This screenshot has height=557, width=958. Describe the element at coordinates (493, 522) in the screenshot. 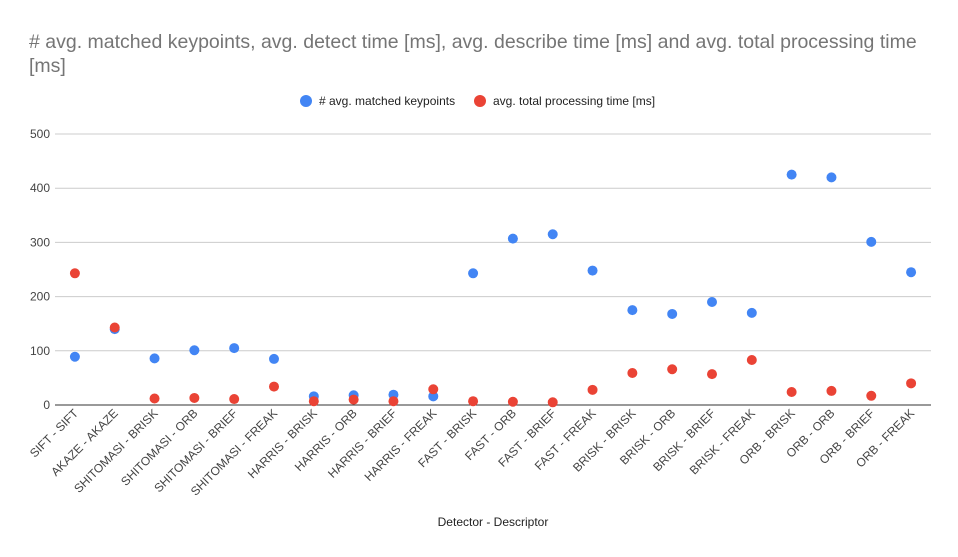

I see `x-axis-title: Detector - Descriptor` at that location.